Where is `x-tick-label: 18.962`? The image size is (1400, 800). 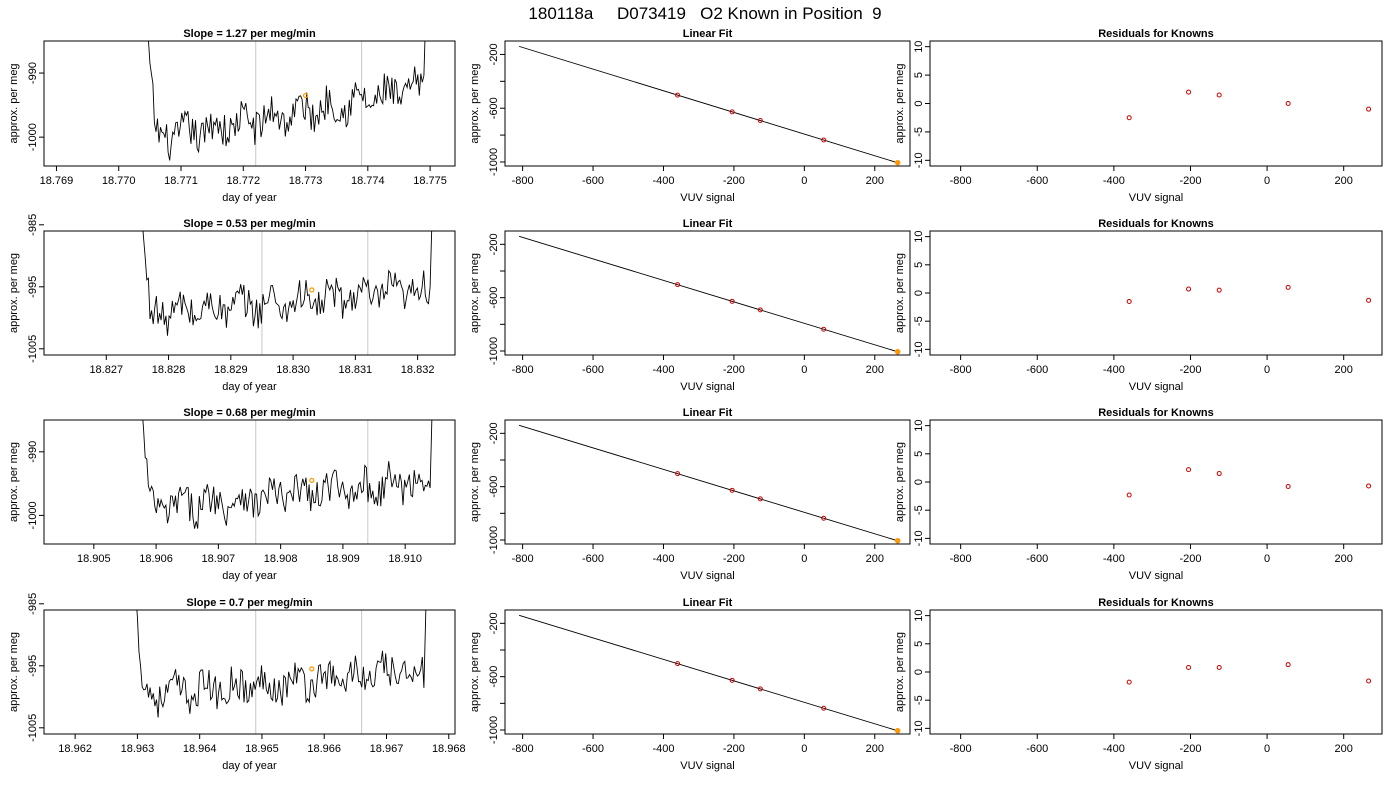 x-tick-label: 18.962 is located at coordinates (75, 749).